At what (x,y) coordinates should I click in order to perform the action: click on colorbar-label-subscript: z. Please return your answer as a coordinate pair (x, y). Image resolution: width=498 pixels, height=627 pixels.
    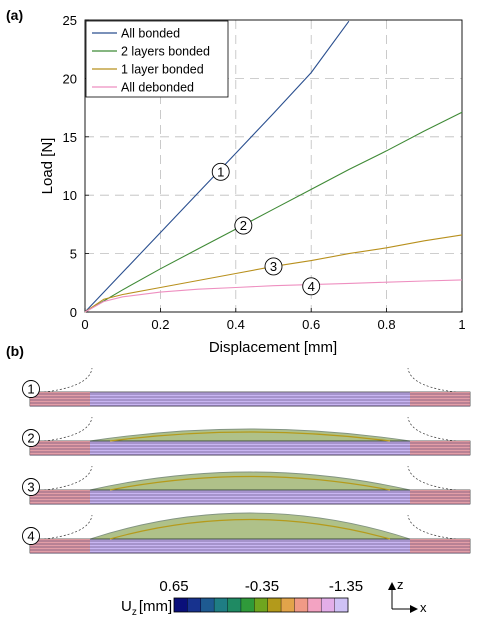
    Looking at the image, I should click on (134, 612).